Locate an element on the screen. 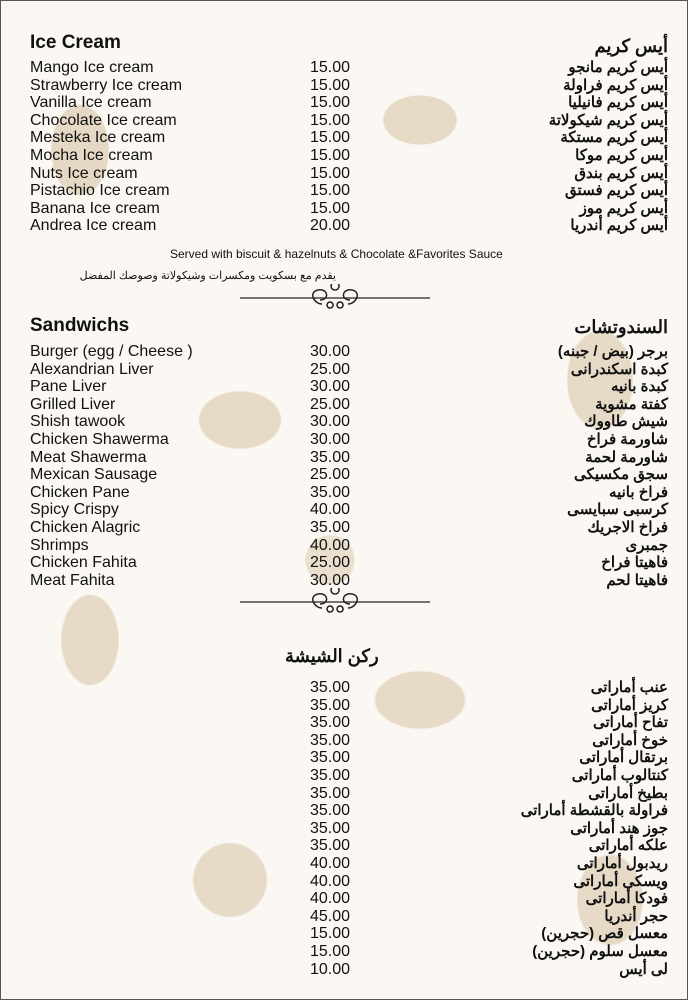 The height and width of the screenshot is (1000, 688). menu-item: 35.00 برتقال أماراتى is located at coordinates (344, 758).